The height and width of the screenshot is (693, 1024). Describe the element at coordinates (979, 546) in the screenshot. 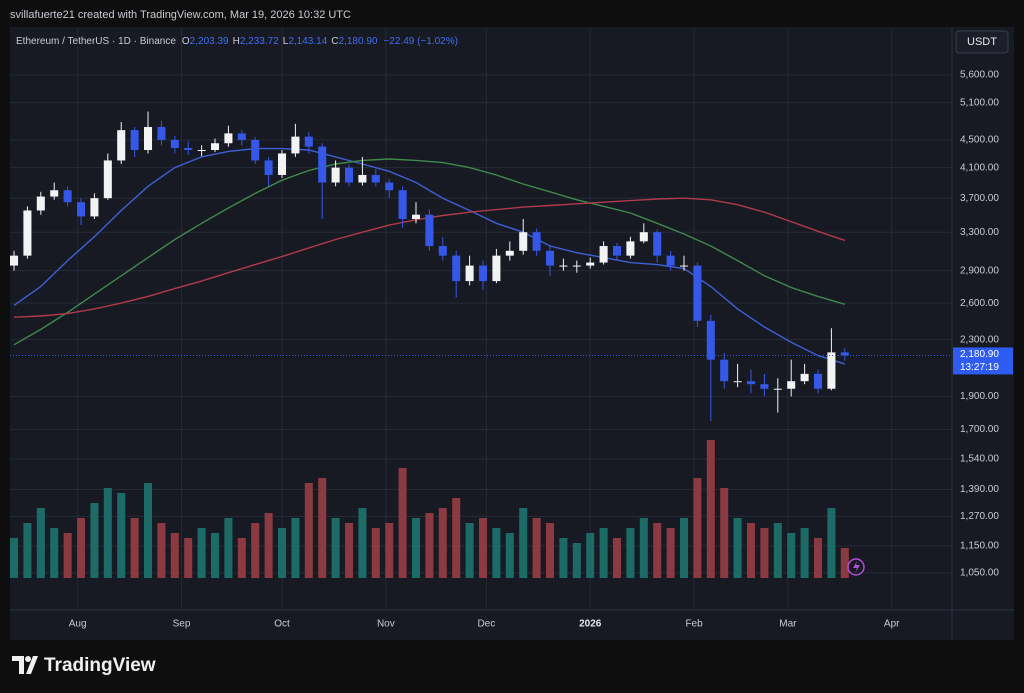

I see `y-tick-label: 1,150.00` at that location.